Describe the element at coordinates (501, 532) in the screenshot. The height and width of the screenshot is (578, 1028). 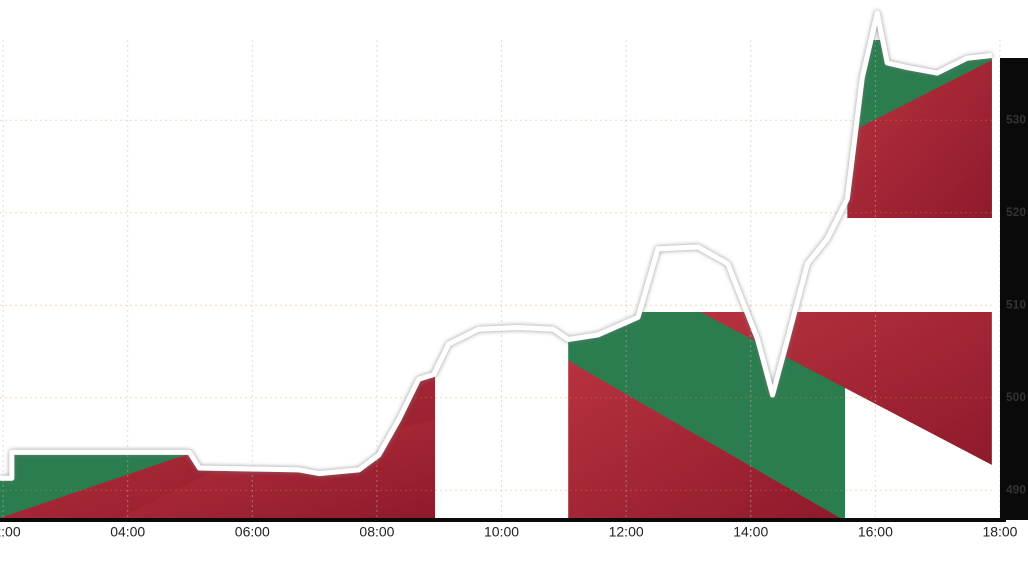
I see `x-tick-label: 10:00` at that location.